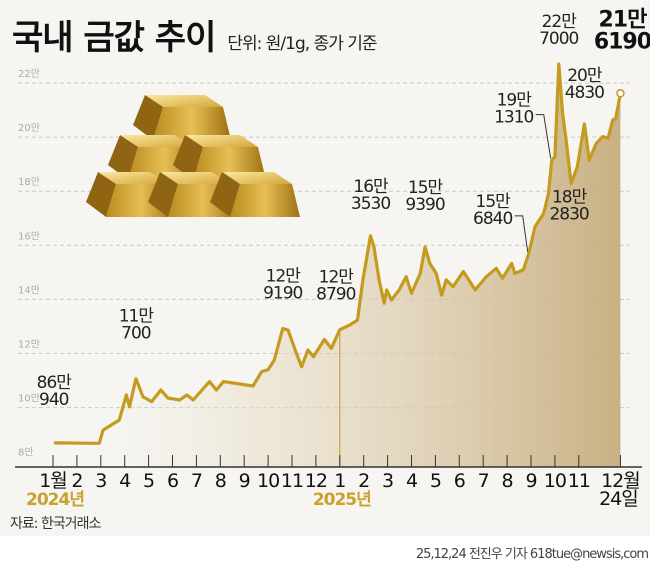 The height and width of the screenshot is (570, 650). What do you see at coordinates (618, 499) in the screenshot?
I see `end-day-label: 24일` at bounding box center [618, 499].